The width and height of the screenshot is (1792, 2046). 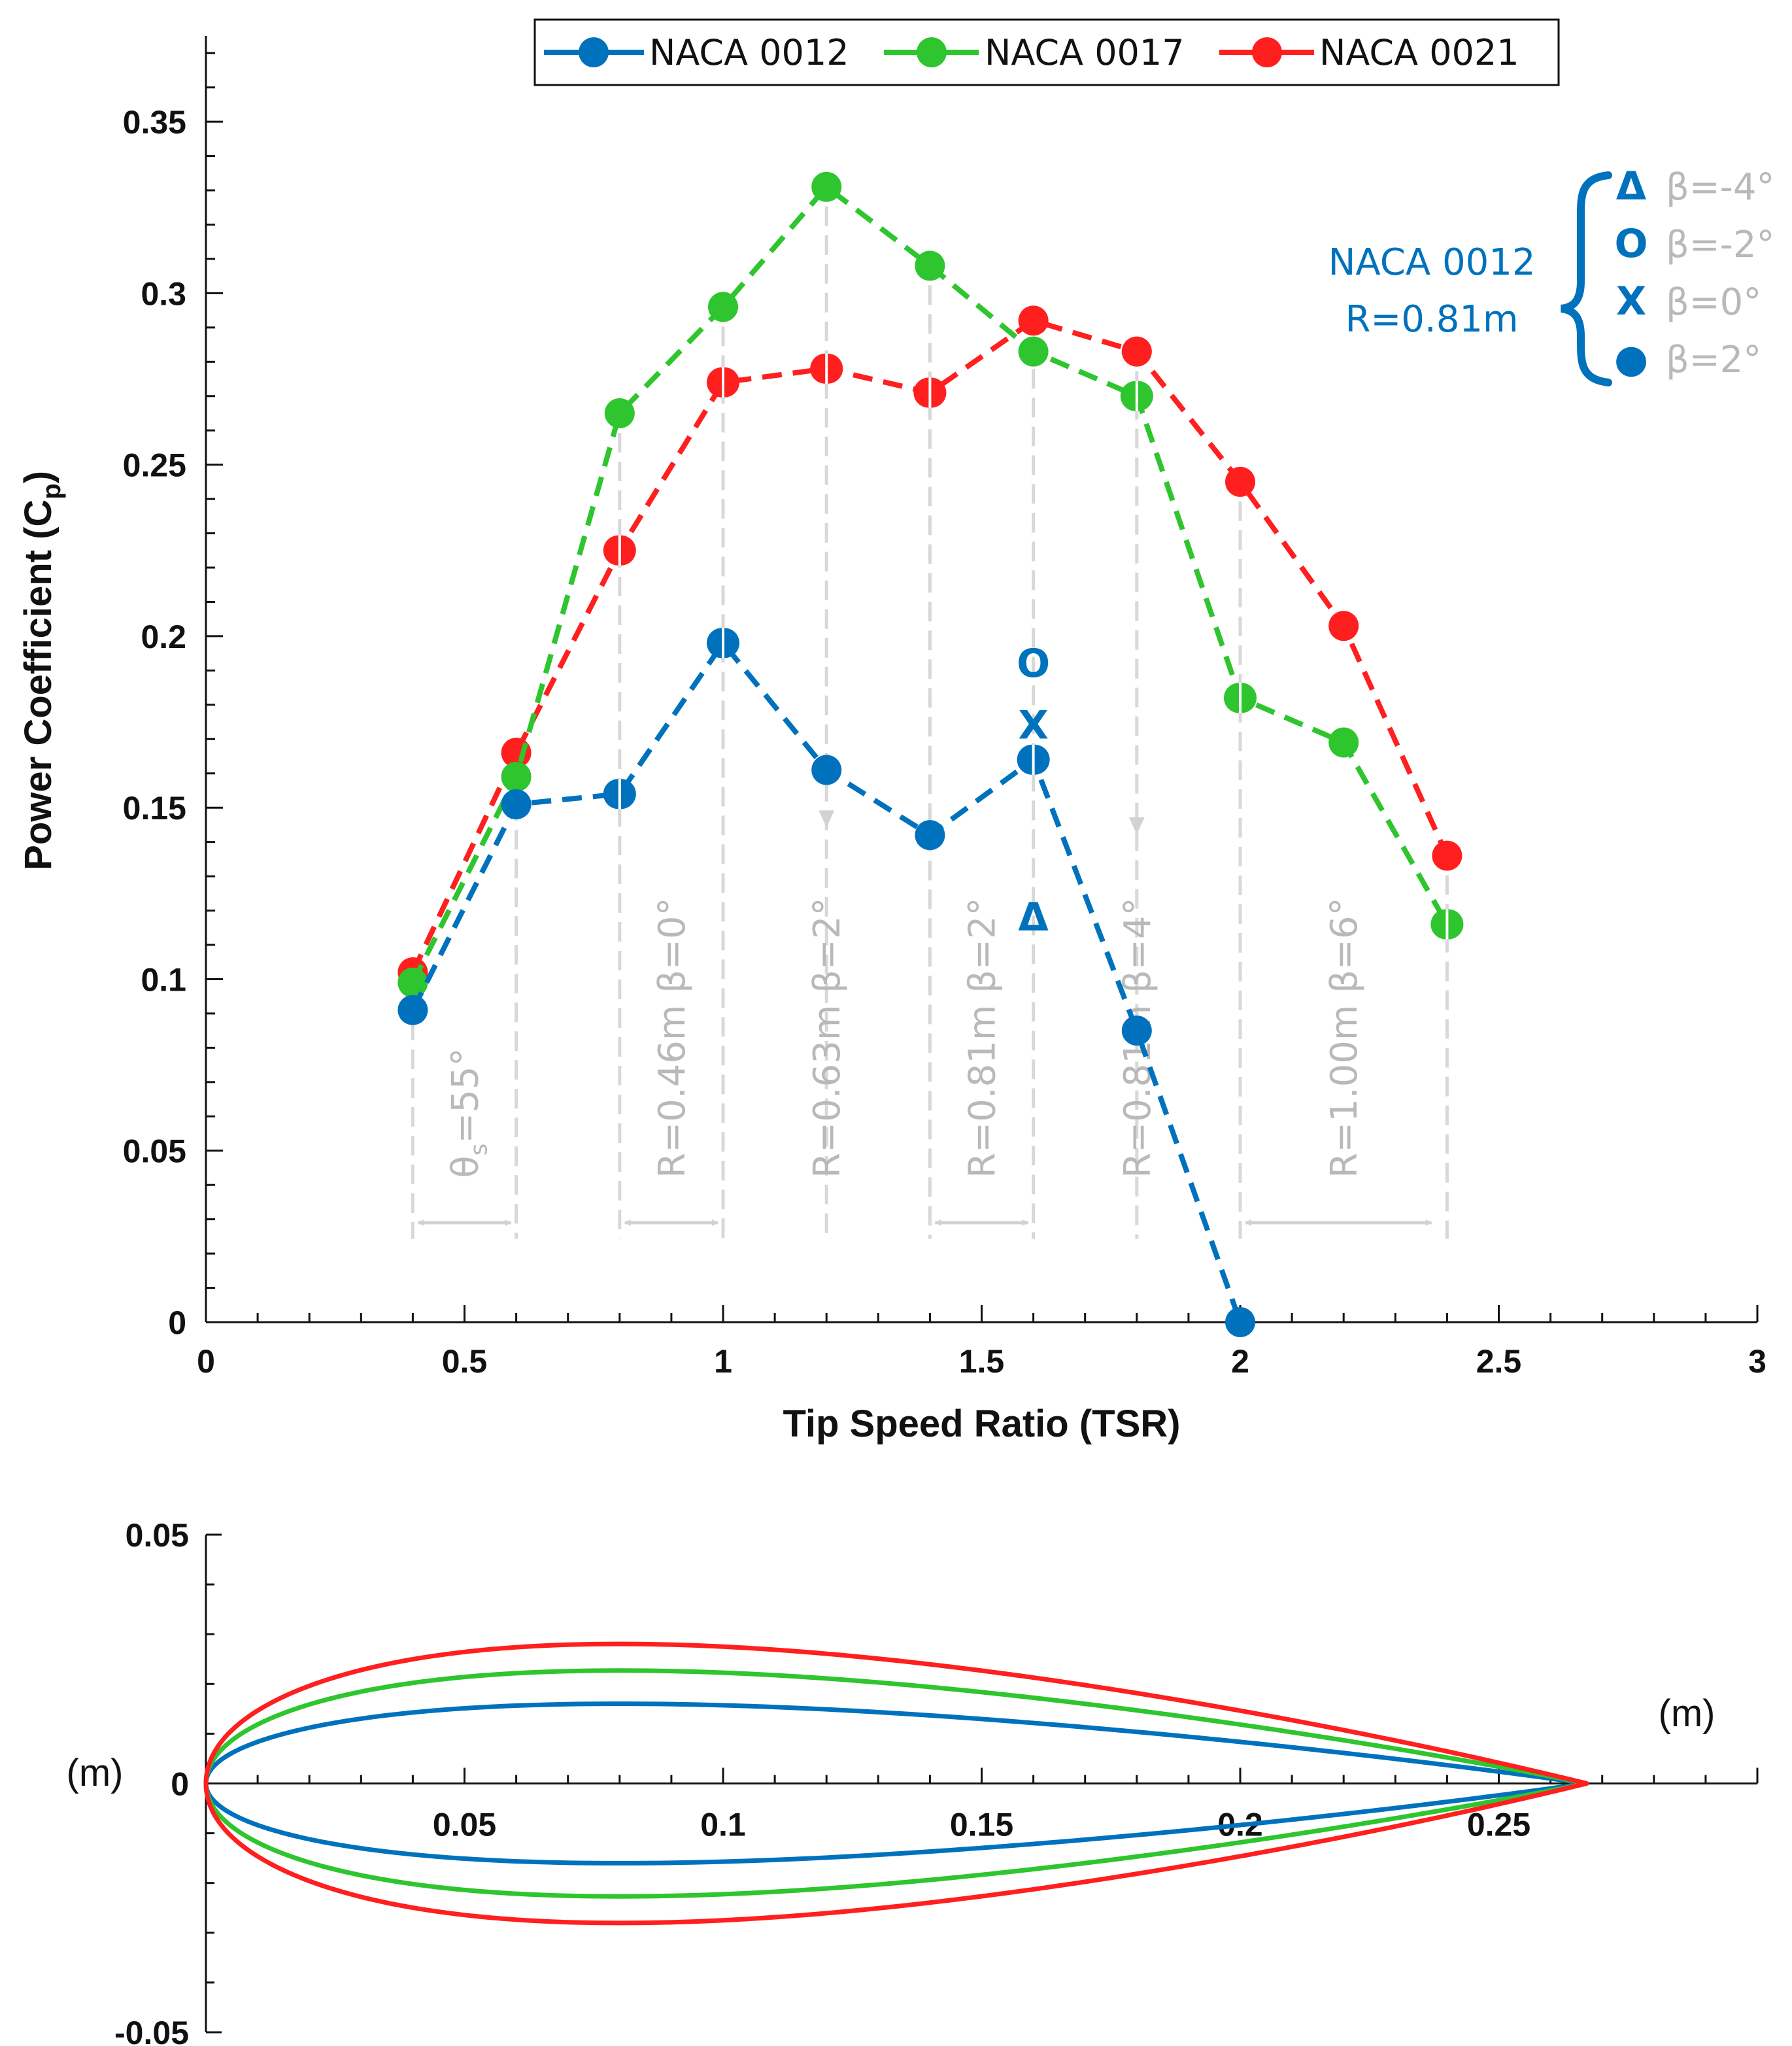 What do you see at coordinates (479, 1150) in the screenshot?
I see `group-label-sub: s` at bounding box center [479, 1150].